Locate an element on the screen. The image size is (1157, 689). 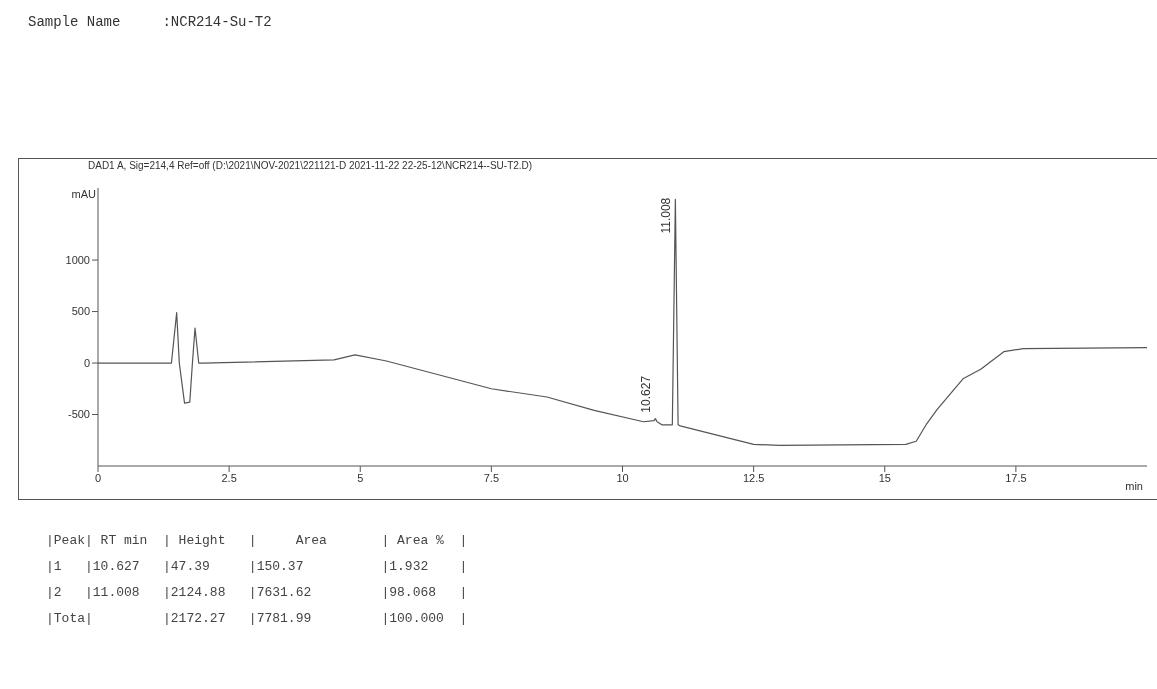
chart-subtitle: DAD1 A, Sig=214,4 Ref=off (D:\2021\NOV-2021\221121-D 2021-11-22 22-25-12\NCR214--SU-T2.D) is located at coordinates (310, 165).